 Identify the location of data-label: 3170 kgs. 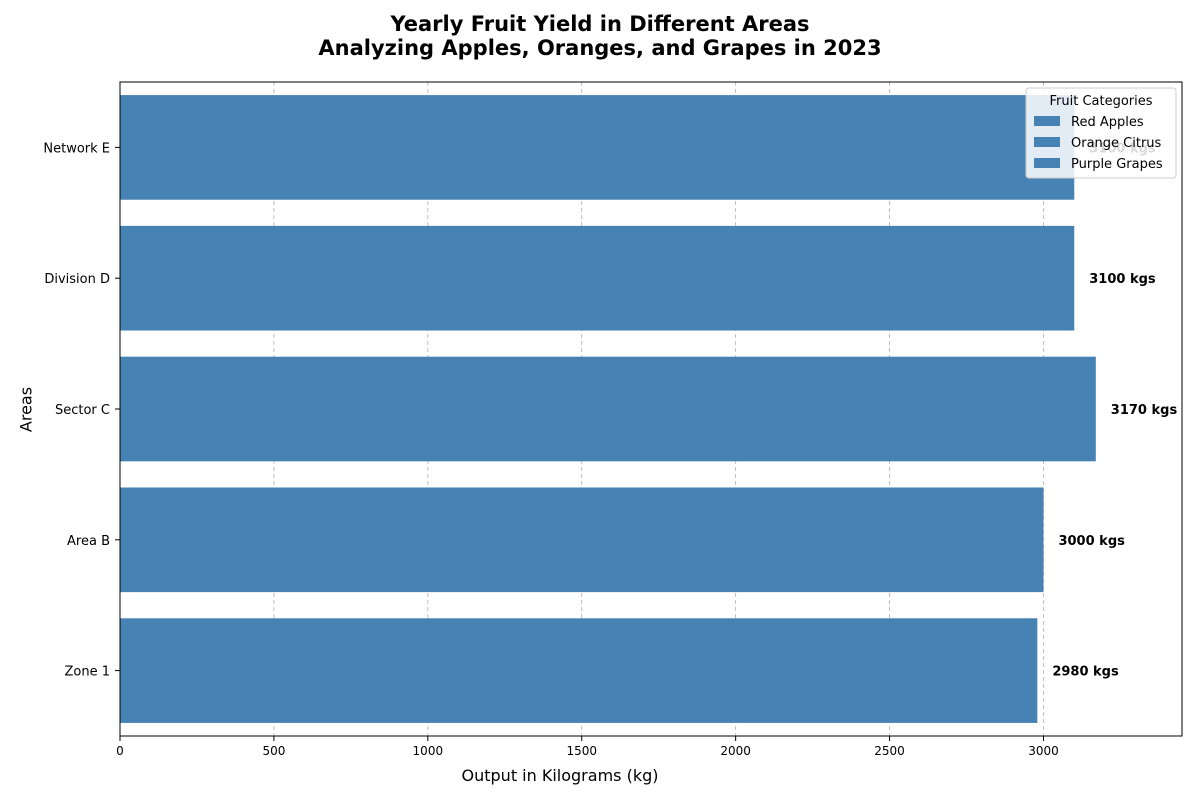
(1144, 410).